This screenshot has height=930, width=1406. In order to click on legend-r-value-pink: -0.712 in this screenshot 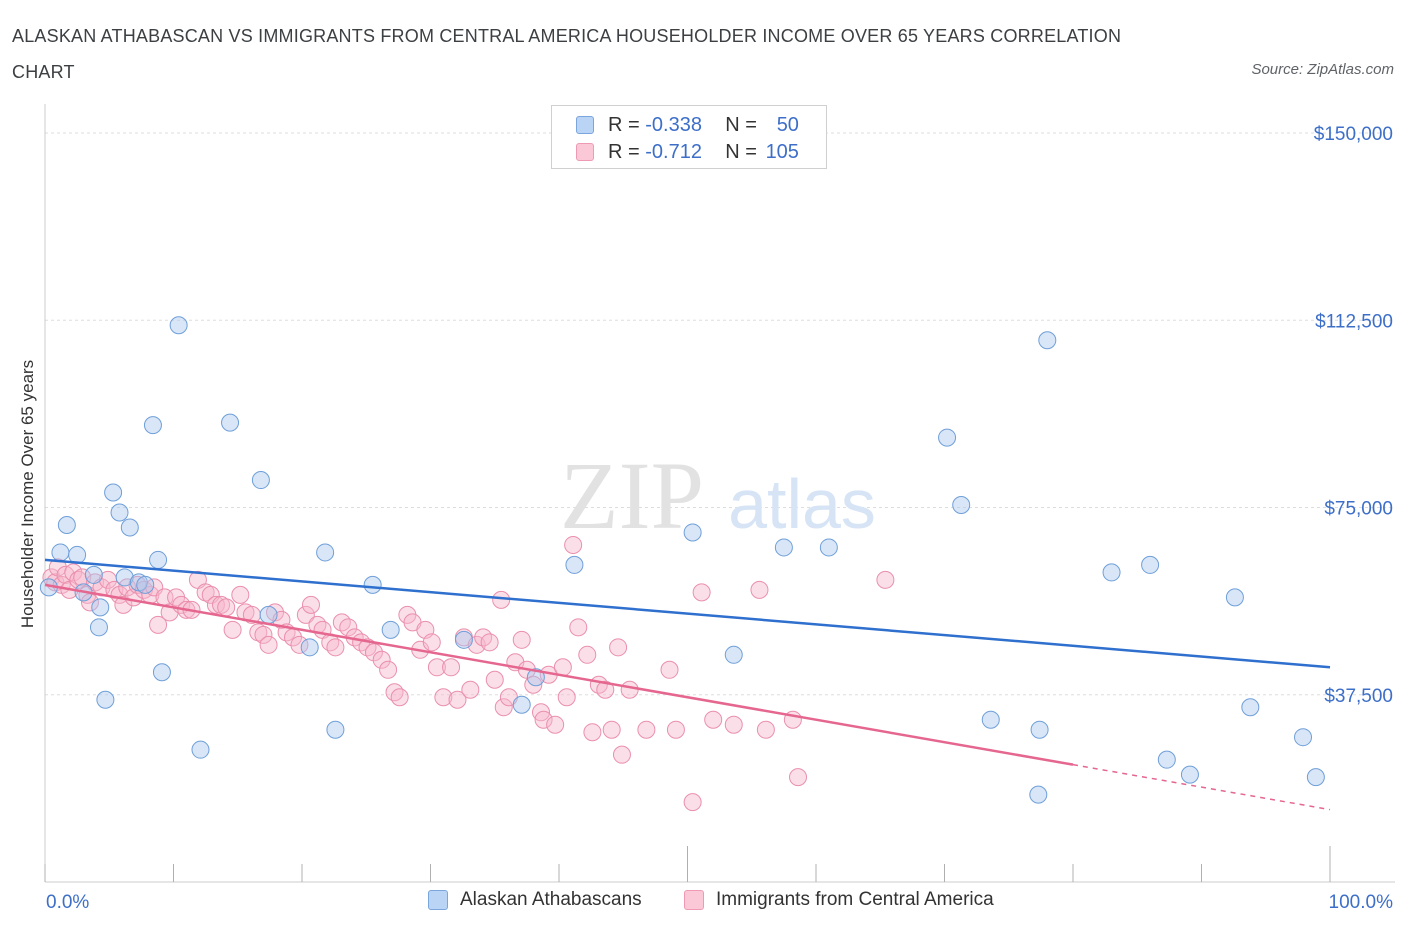, I will do `click(673, 151)`.